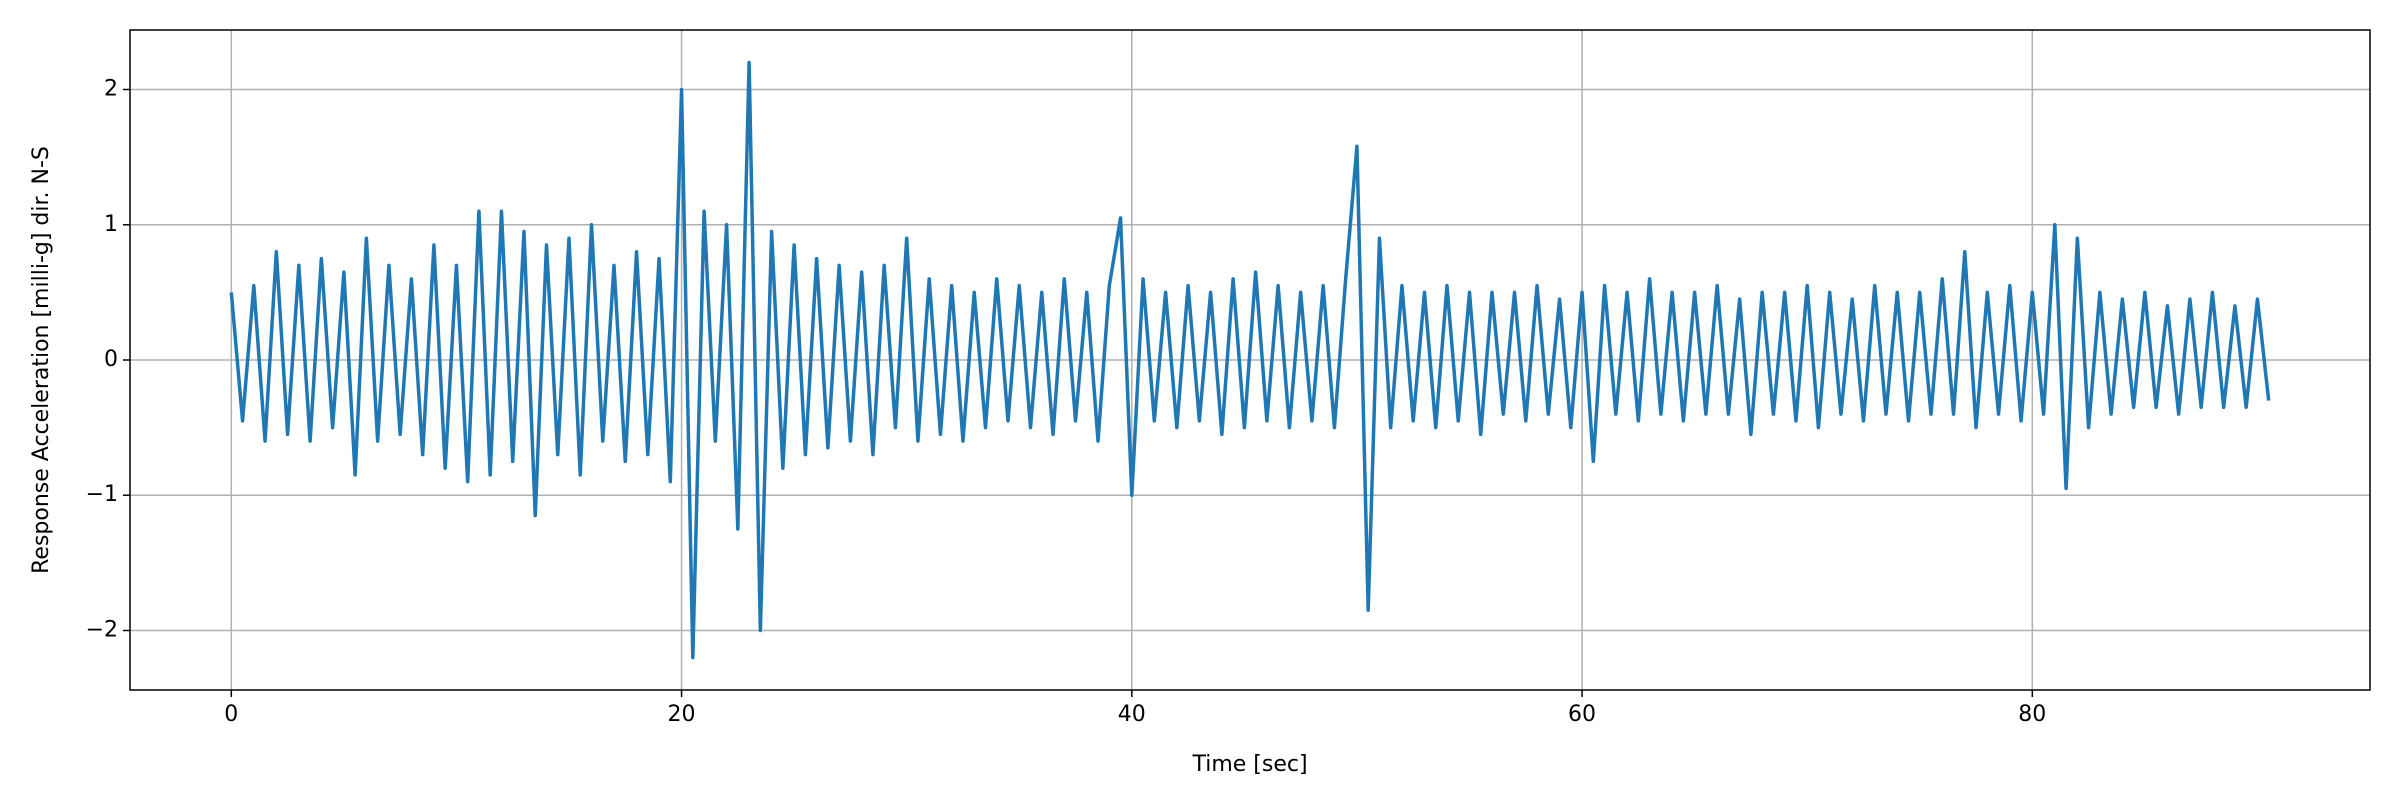  What do you see at coordinates (1249, 764) in the screenshot?
I see `x-axis-label: Time [sec]` at bounding box center [1249, 764].